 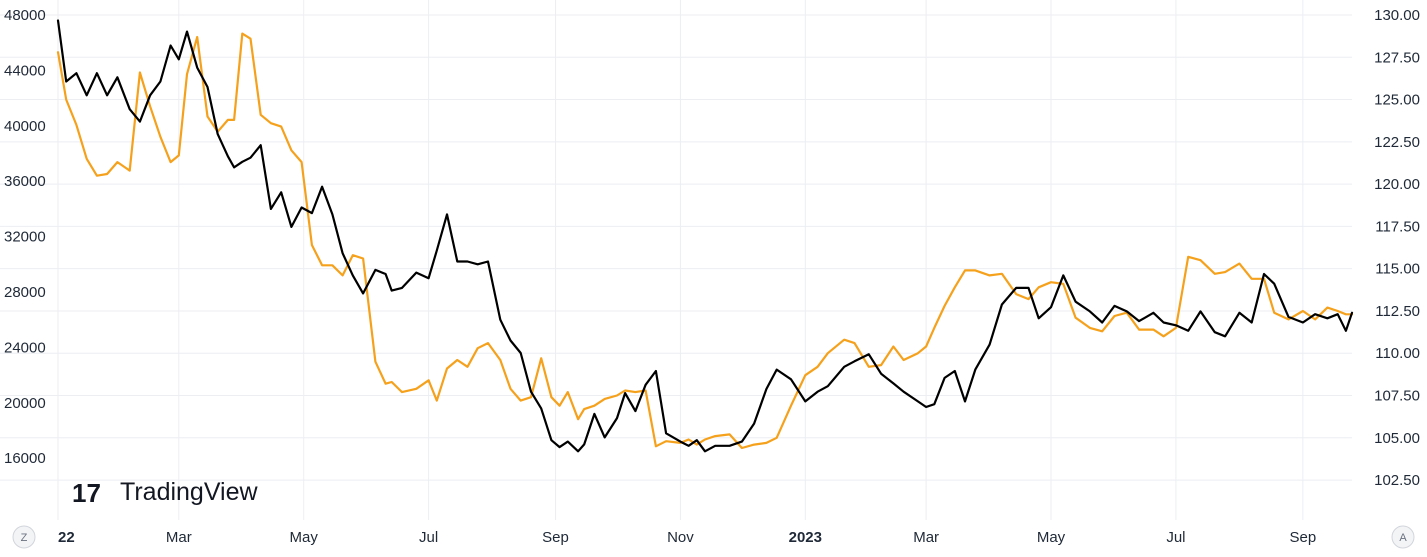 What do you see at coordinates (66, 537) in the screenshot?
I see `x-tick-label: 22` at bounding box center [66, 537].